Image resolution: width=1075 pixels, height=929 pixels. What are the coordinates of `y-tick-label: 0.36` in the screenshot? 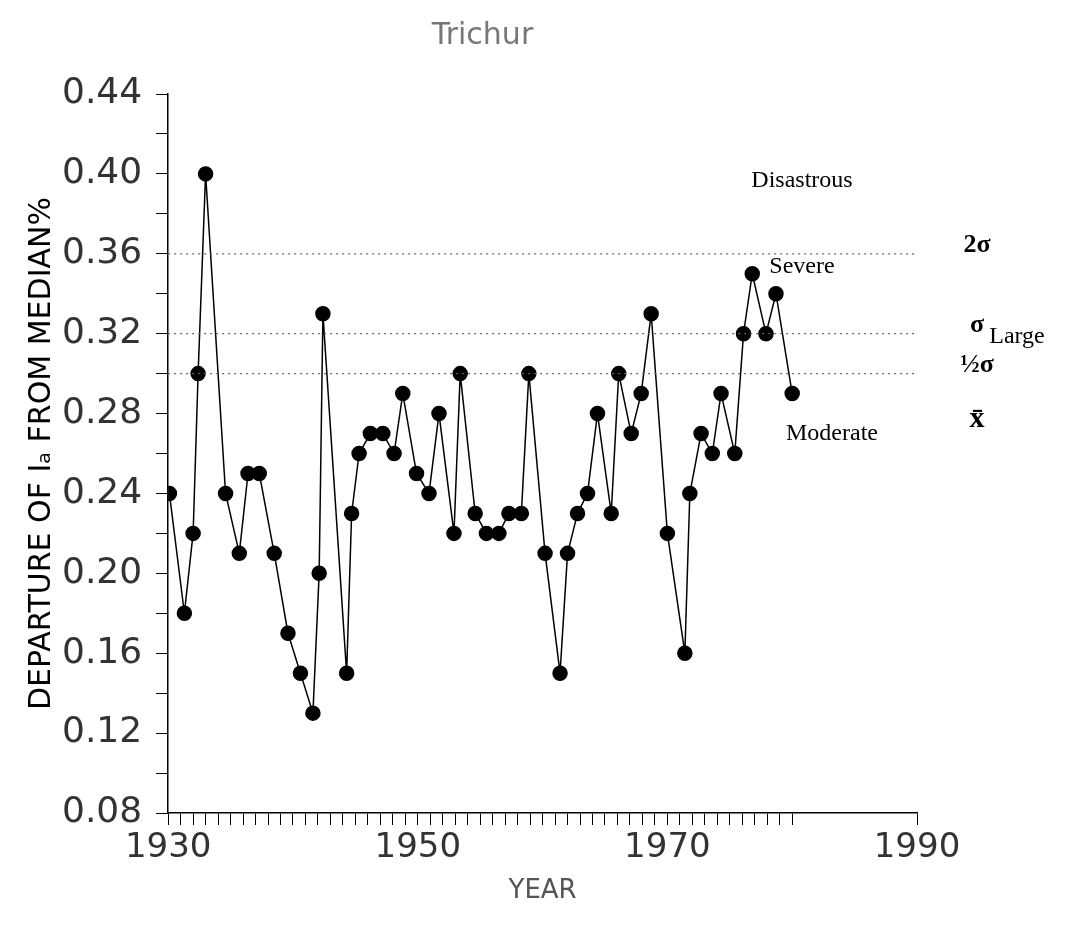 It's located at (102, 251).